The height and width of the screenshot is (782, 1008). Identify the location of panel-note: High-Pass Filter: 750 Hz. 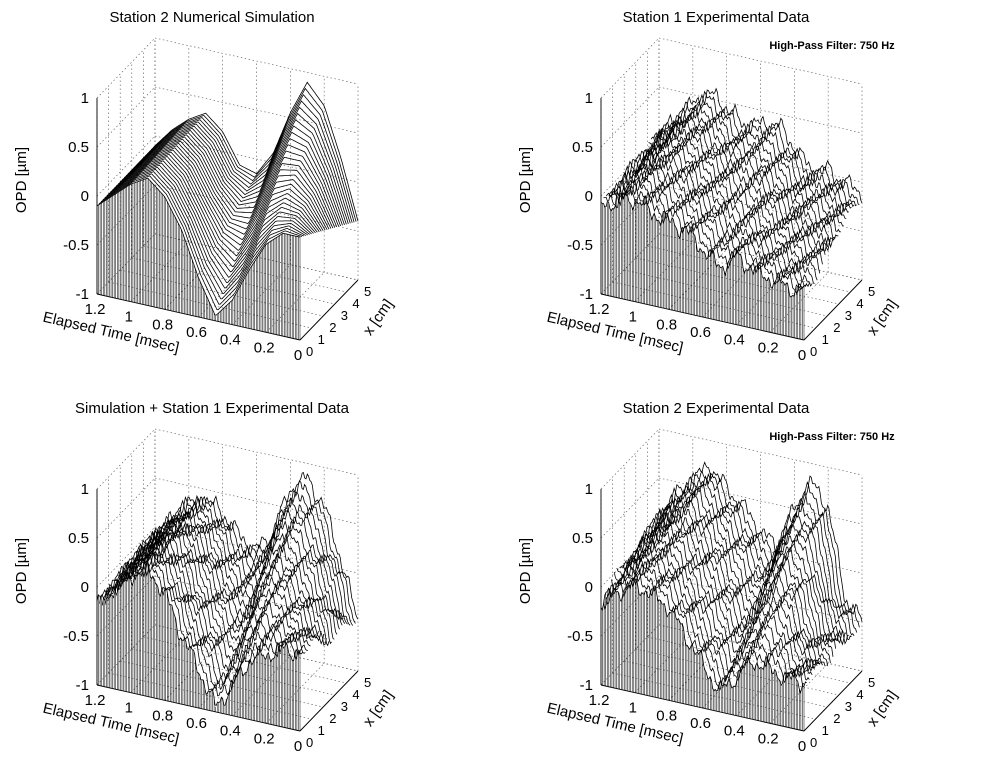
(832, 437).